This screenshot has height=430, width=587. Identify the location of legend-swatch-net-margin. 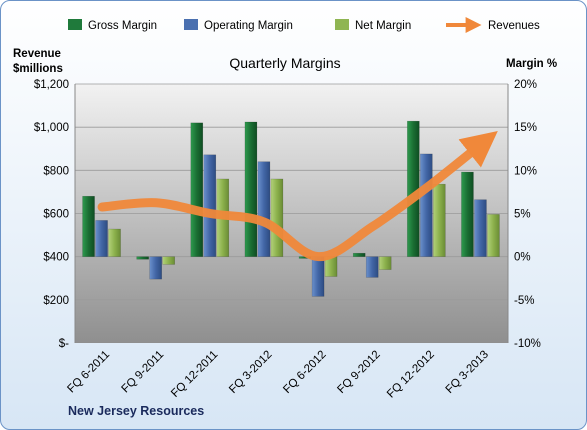
(342, 24).